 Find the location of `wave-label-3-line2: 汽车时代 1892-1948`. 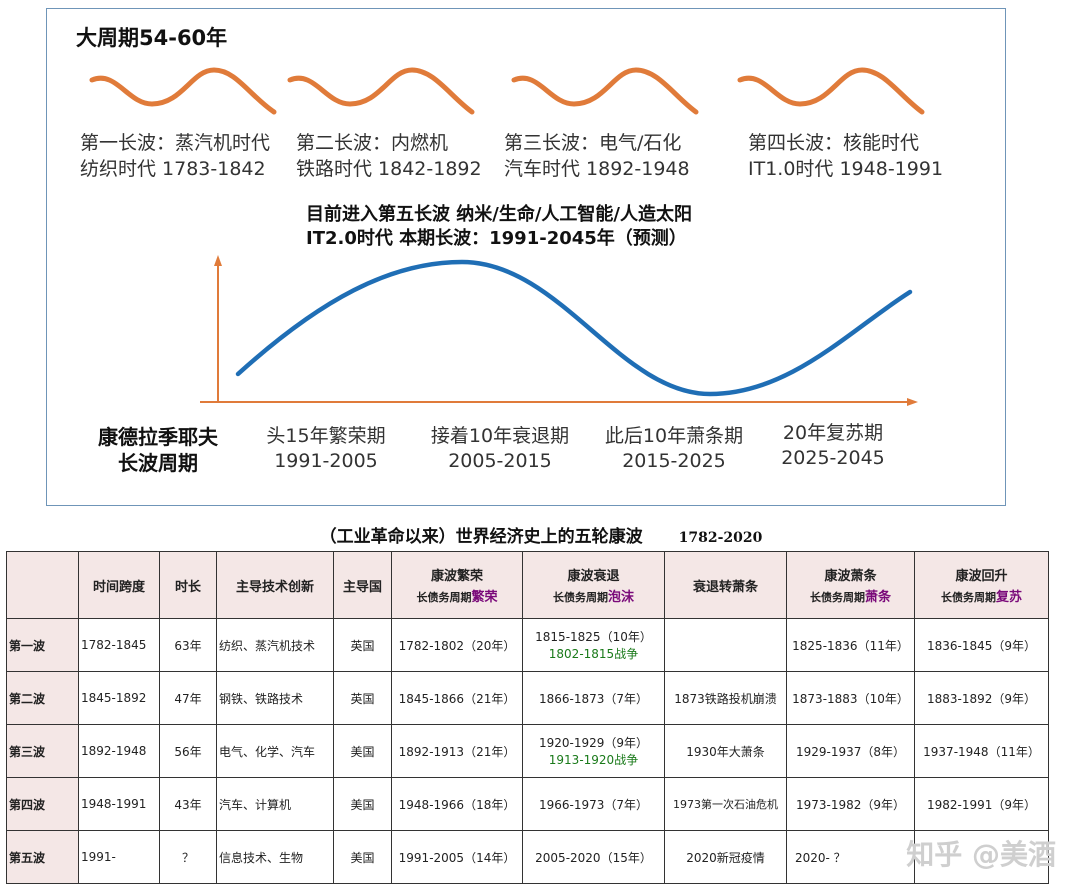

wave-label-3-line2: 汽车时代 1892-1948 is located at coordinates (597, 169).